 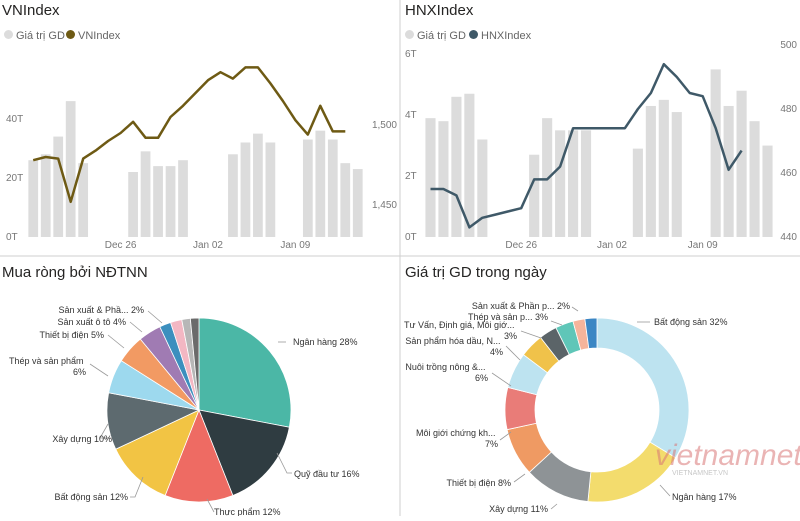 What do you see at coordinates (476, 272) in the screenshot?
I see `daily-volume-title: Giá trị GD trong ngày` at bounding box center [476, 272].